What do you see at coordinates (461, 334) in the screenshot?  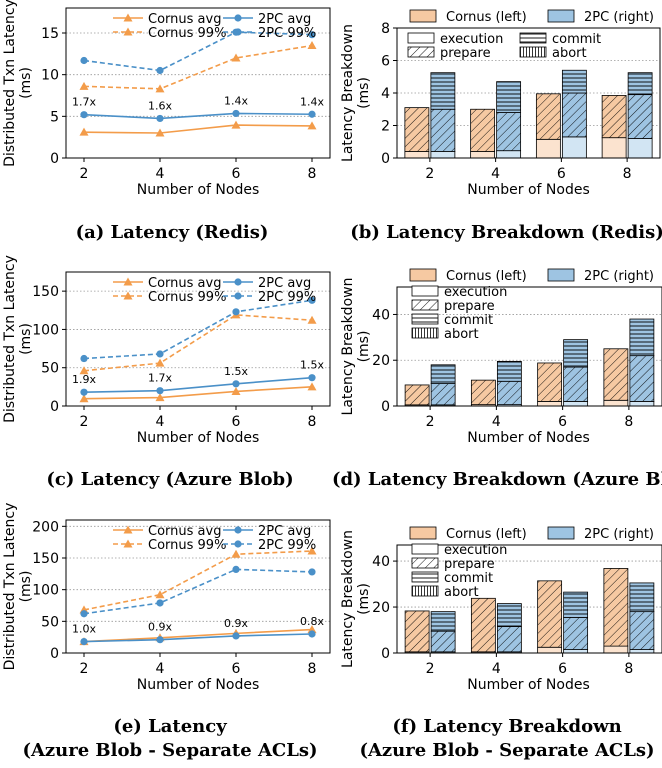 I see `legend-label: abort` at bounding box center [461, 334].